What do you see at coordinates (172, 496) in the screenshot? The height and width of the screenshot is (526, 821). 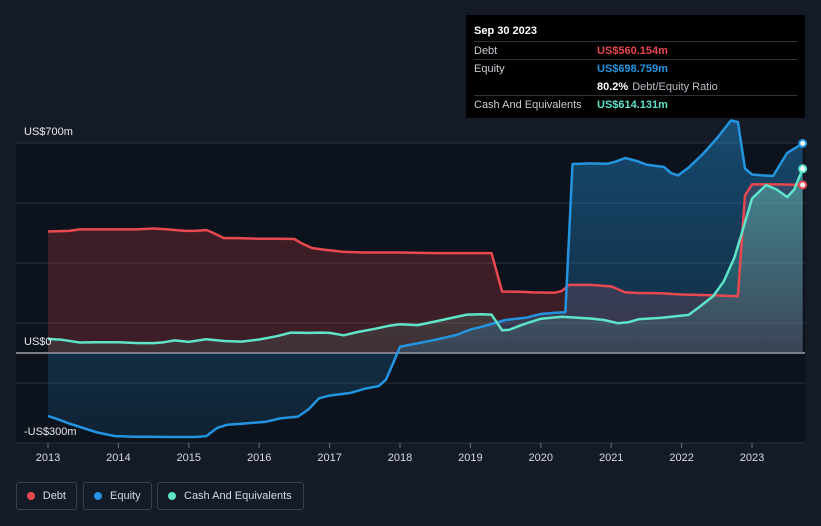 I see `legend-cash-dot` at bounding box center [172, 496].